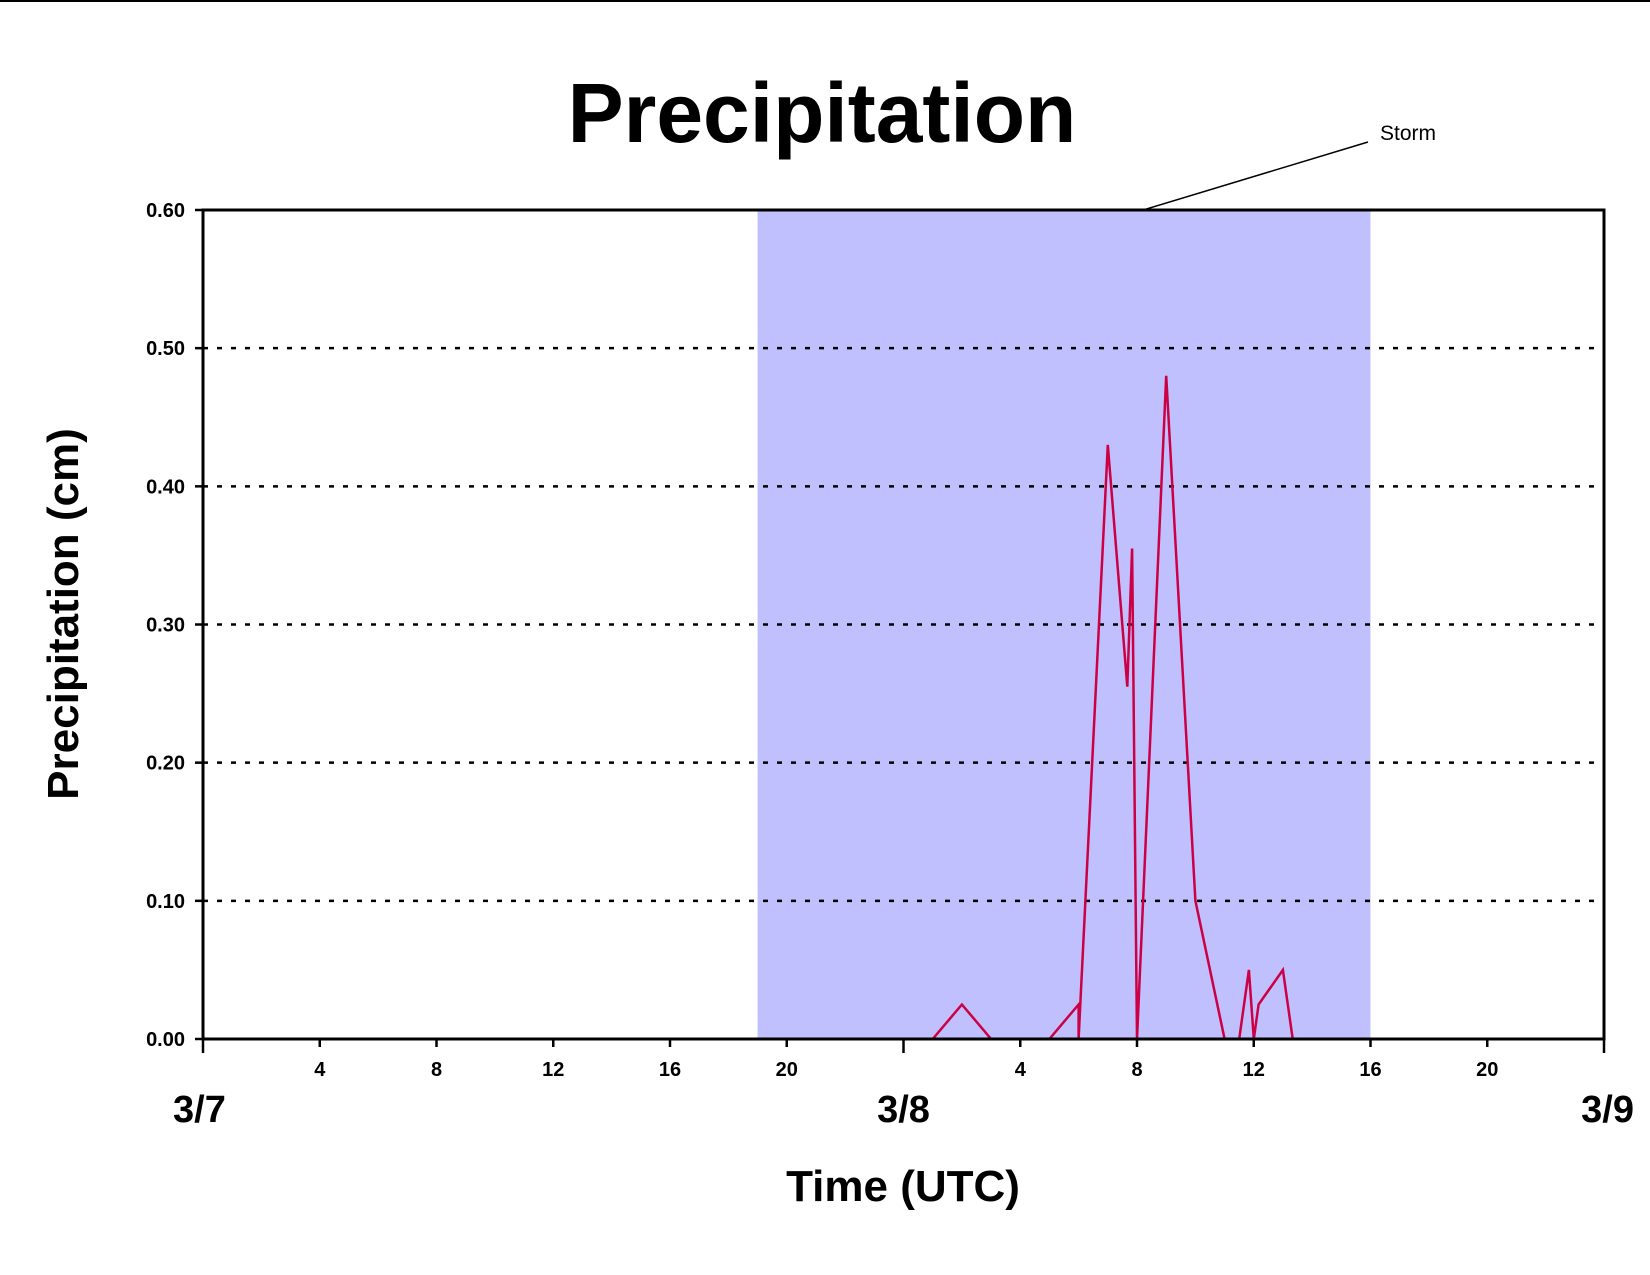  What do you see at coordinates (63, 614) in the screenshot?
I see `y-axis-title: Precipitation (cm)` at bounding box center [63, 614].